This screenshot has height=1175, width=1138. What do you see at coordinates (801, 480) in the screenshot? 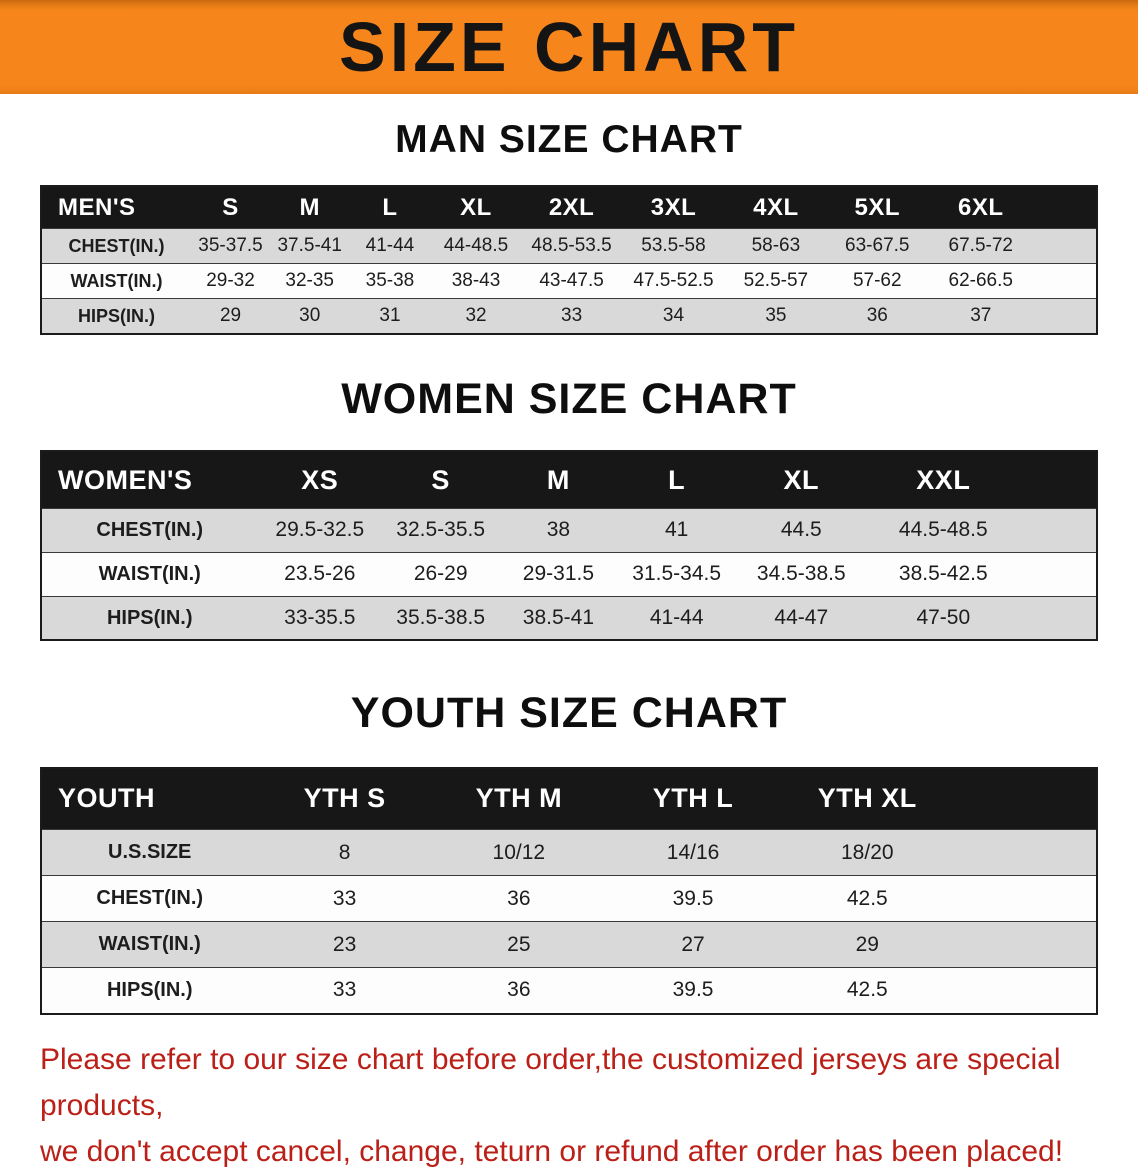
I see `size-column-header: XL` at bounding box center [801, 480].